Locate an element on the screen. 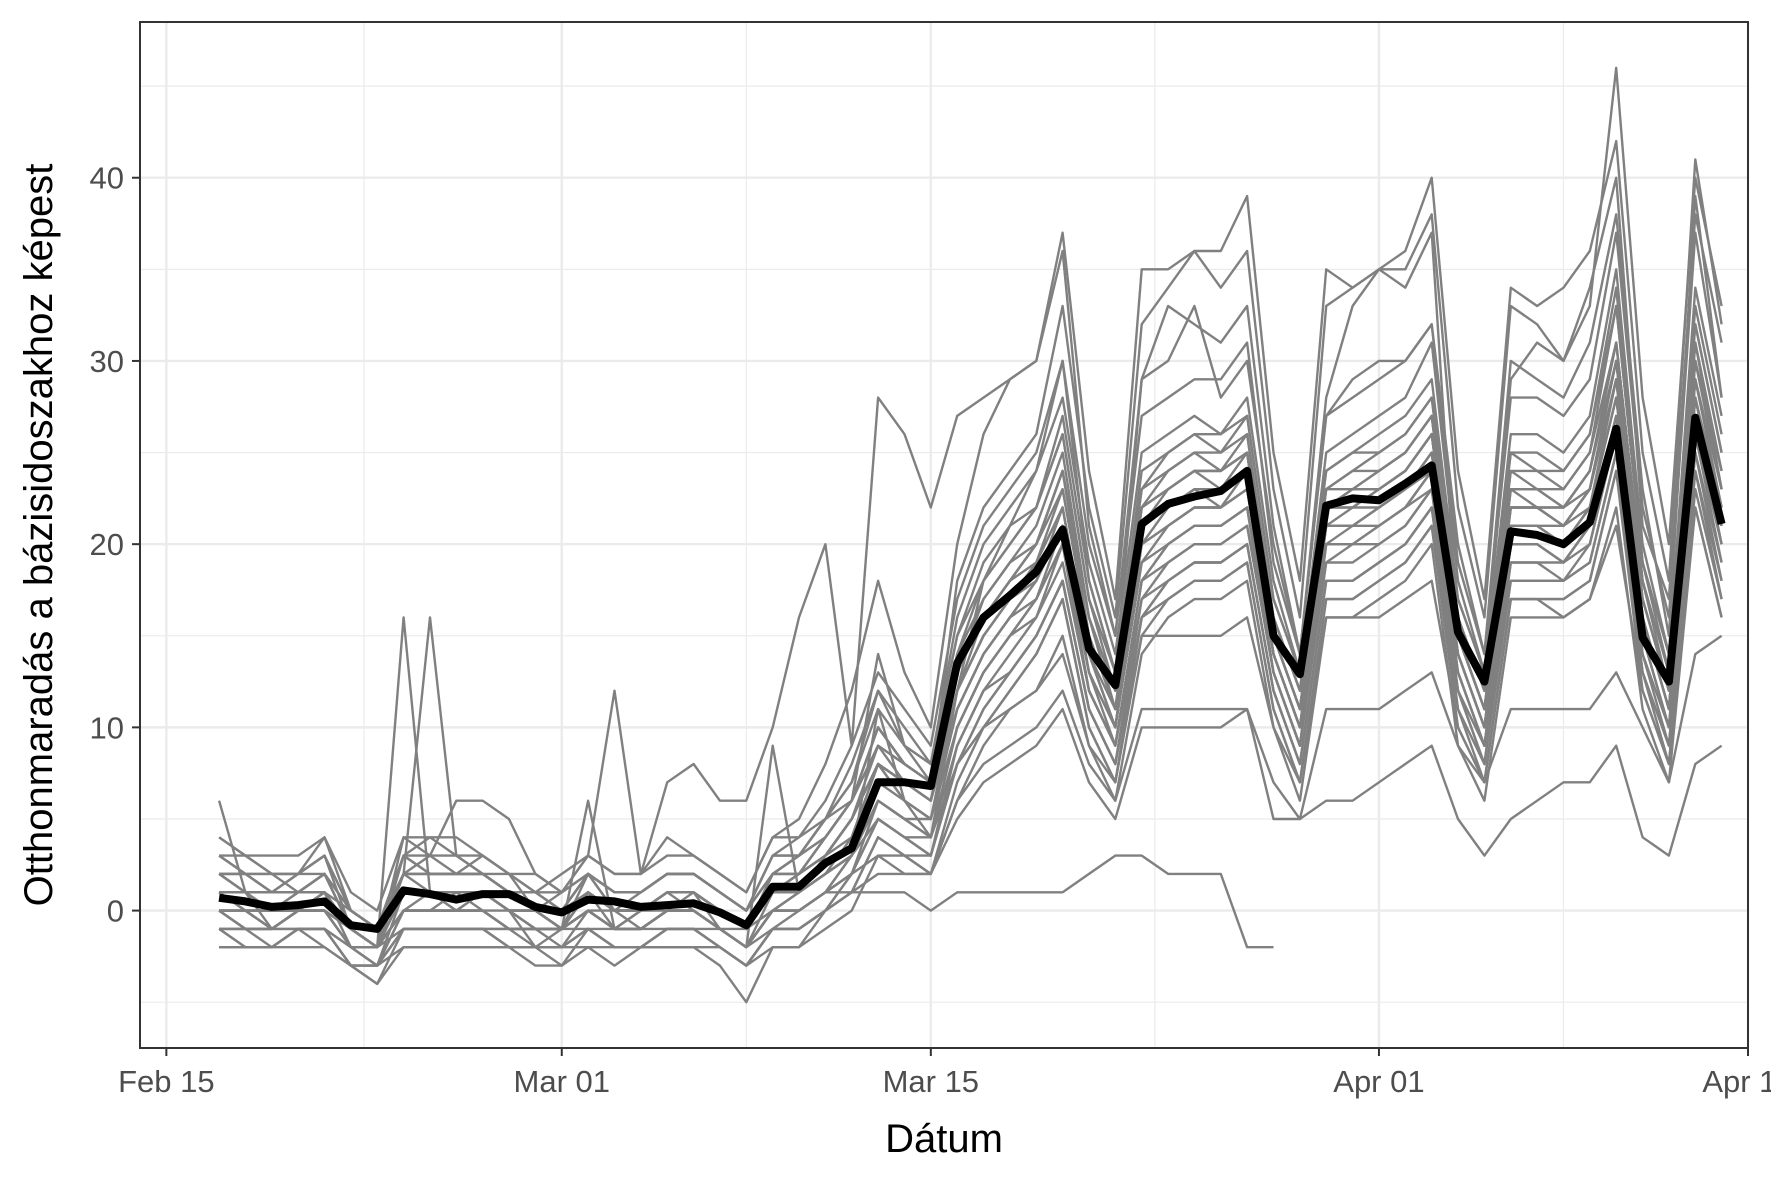  x-tick-label: Mar 01 is located at coordinates (562, 1081).